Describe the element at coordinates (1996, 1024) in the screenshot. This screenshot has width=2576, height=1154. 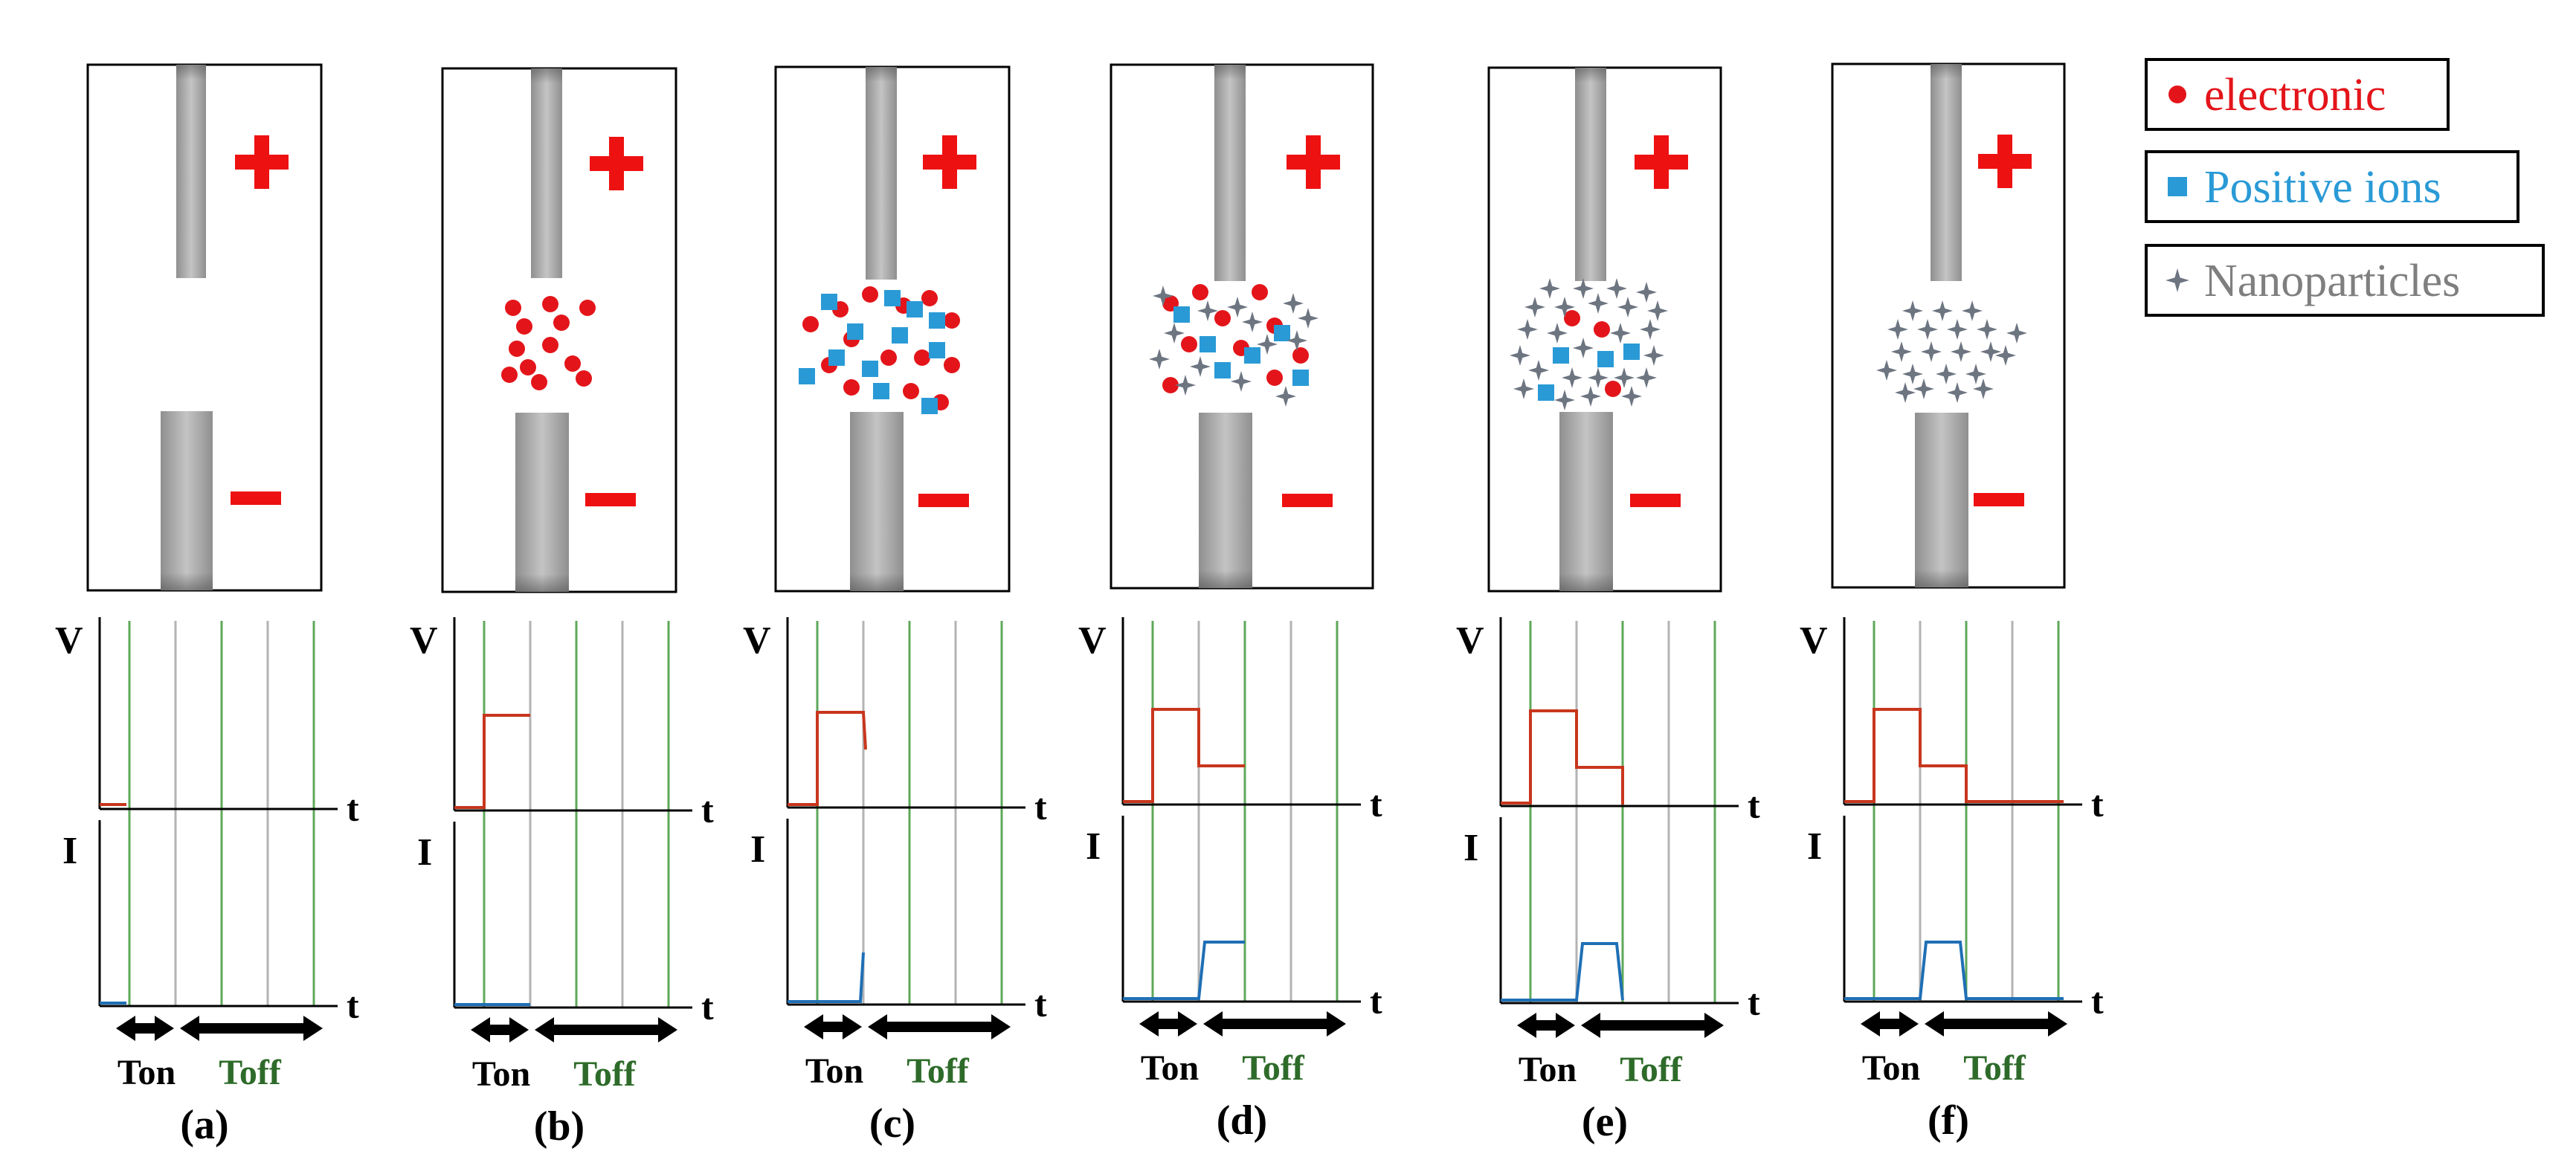
I see `toff-arrow` at that location.